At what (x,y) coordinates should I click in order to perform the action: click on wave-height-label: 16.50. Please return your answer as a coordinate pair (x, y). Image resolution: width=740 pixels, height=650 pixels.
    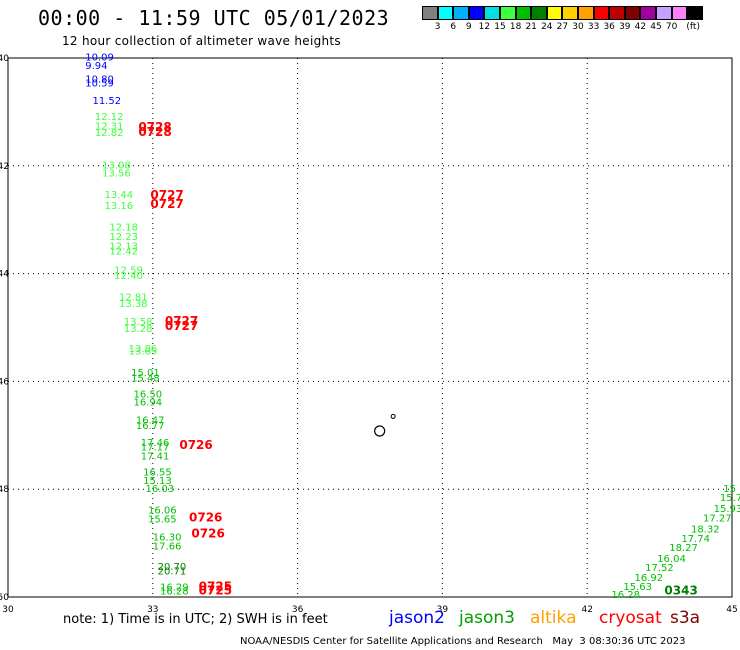
    Looking at the image, I should click on (147, 395).